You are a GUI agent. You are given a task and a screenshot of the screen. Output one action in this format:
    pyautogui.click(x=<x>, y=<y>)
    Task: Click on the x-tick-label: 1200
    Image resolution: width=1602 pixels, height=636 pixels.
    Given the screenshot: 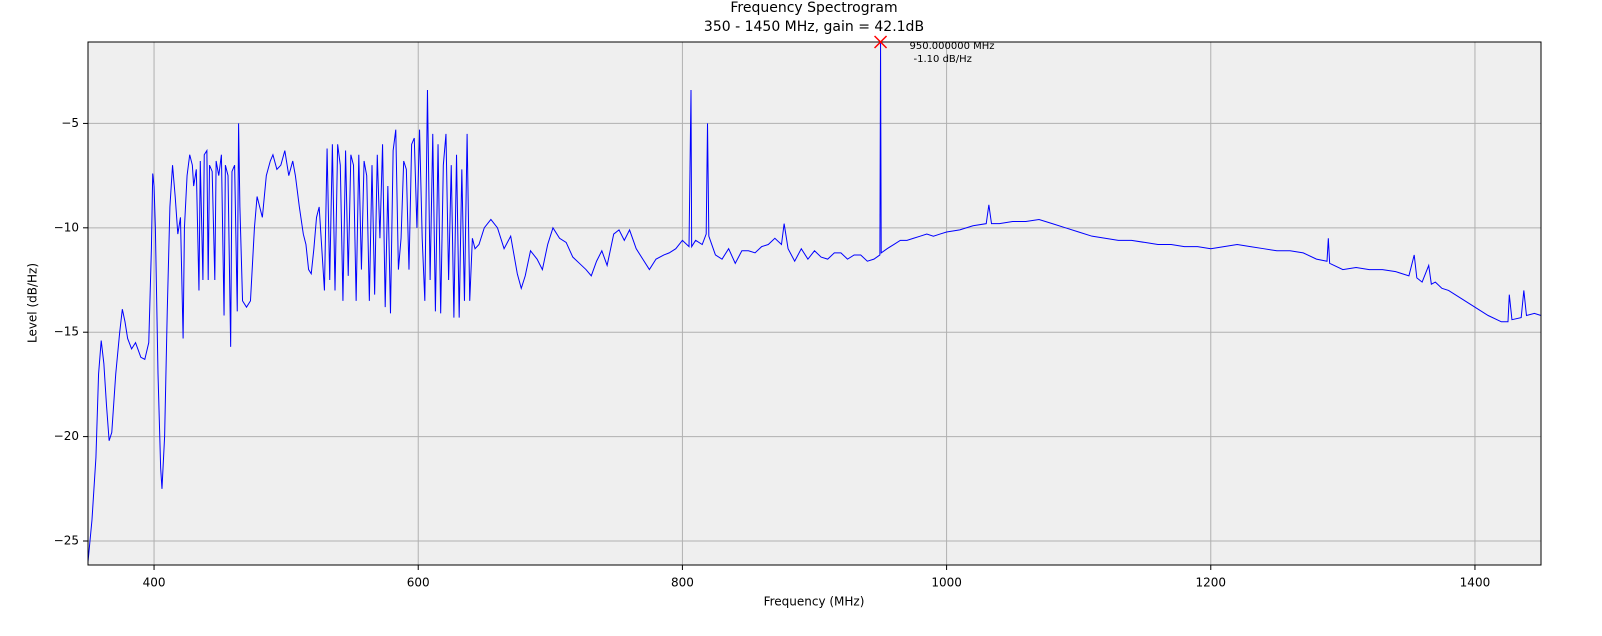 What is the action you would take?
    pyautogui.click(x=1210, y=583)
    